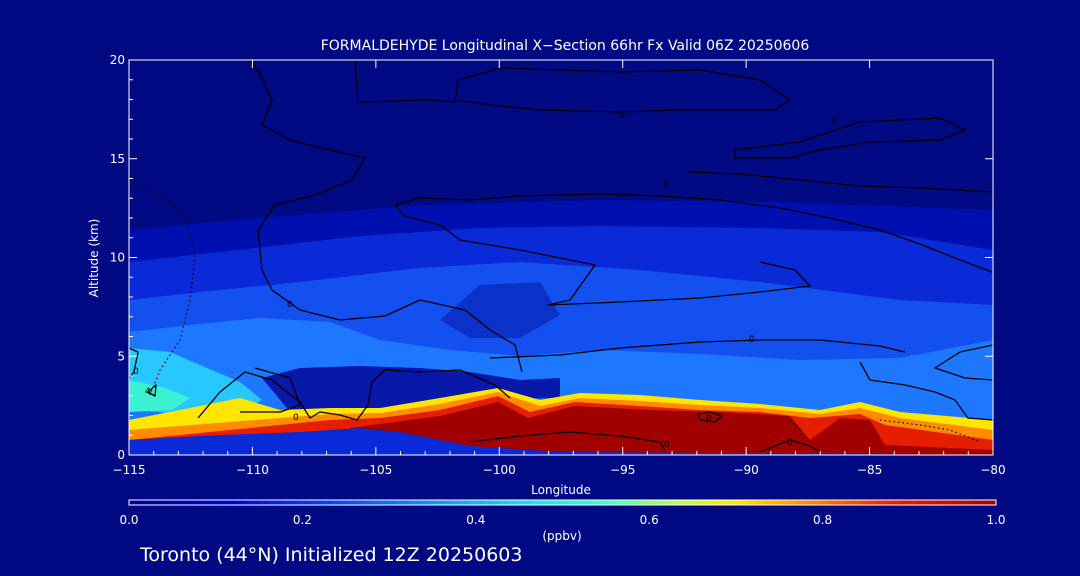  What do you see at coordinates (745, 470) in the screenshot?
I see `x-tick-label: −90` at bounding box center [745, 470].